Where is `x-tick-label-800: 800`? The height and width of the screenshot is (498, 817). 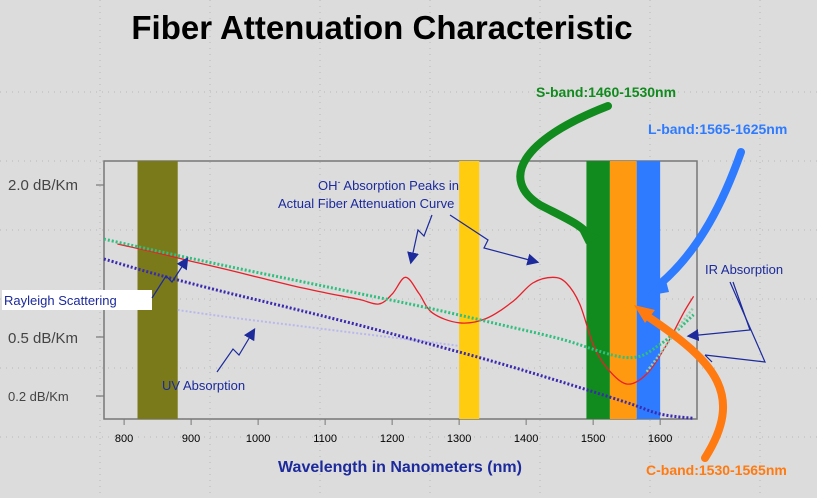 x-tick-label-800: 800 is located at coordinates (124, 439).